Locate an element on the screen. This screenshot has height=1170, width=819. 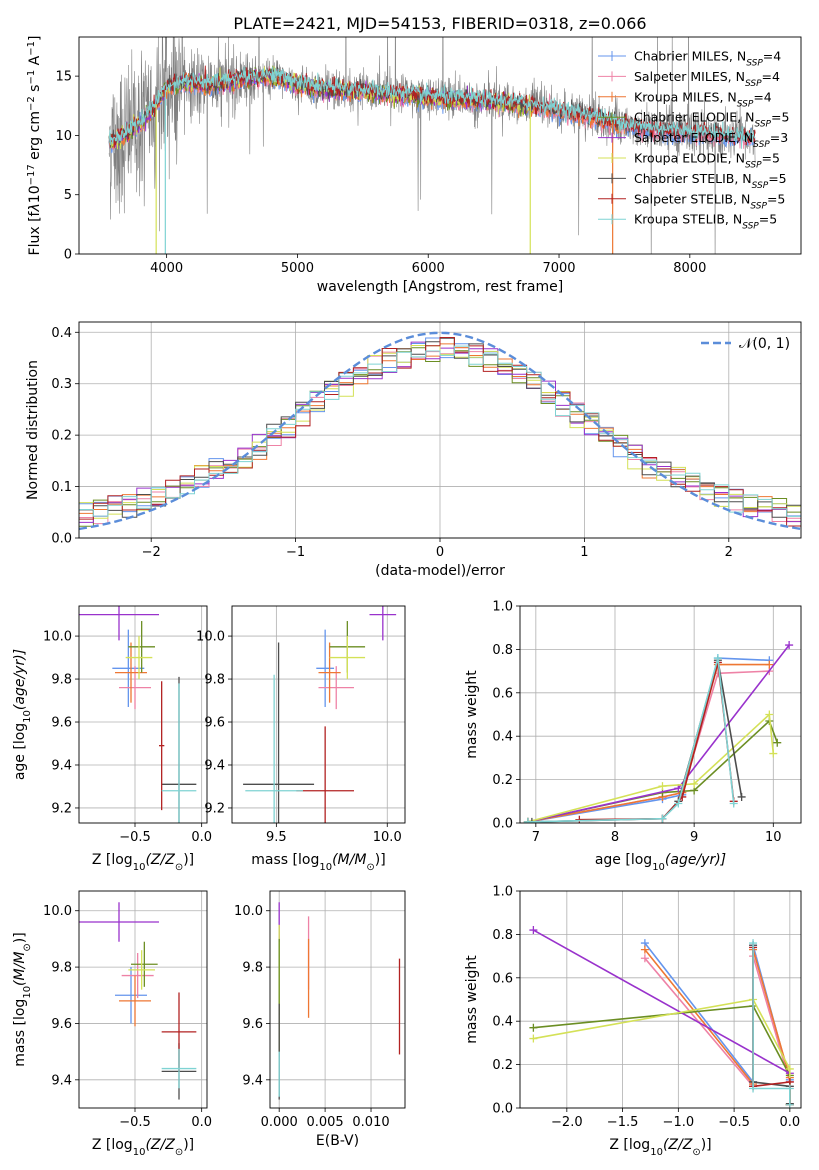
series-kroupa_stelib is located at coordinates (771, 1023).